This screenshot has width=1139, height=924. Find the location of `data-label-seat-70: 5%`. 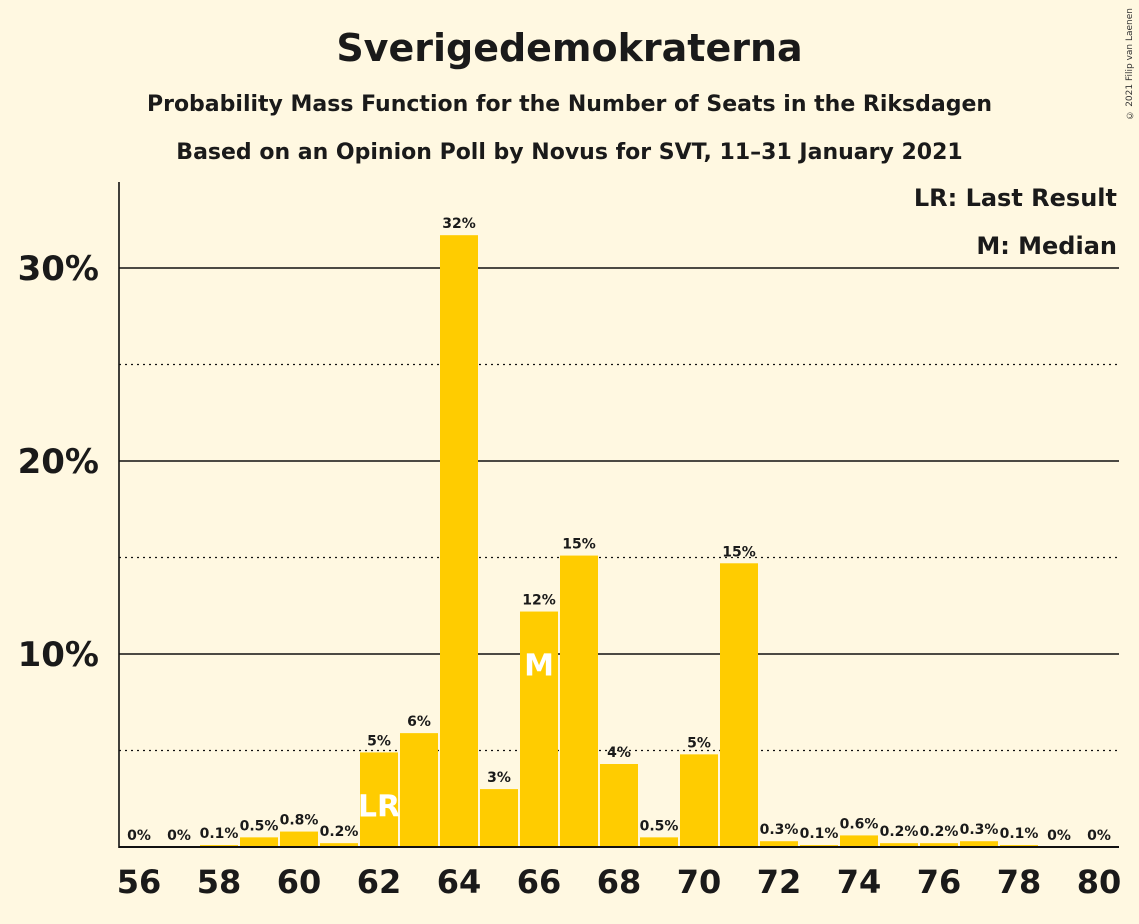

data-label-seat-70: 5% is located at coordinates (699, 743).